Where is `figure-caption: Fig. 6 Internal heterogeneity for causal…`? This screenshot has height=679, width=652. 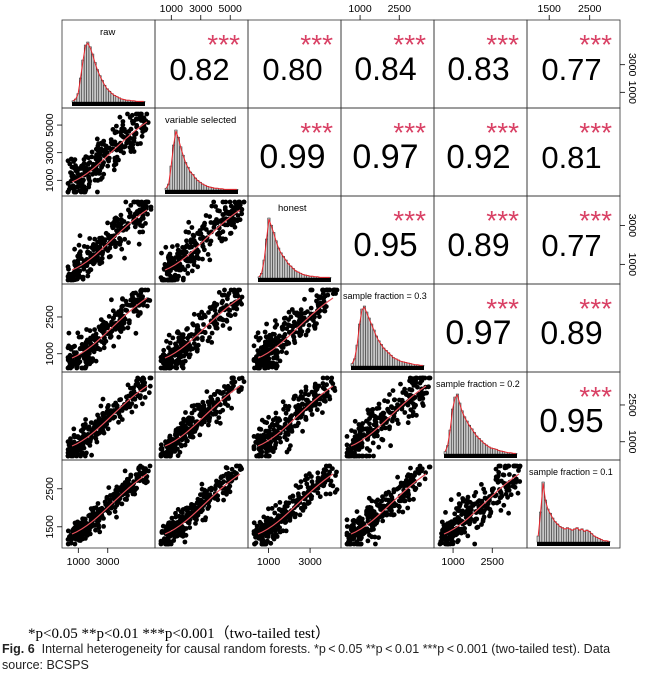
figure-caption: Fig. 6 Internal heterogeneity for causal… is located at coordinates (326, 657).